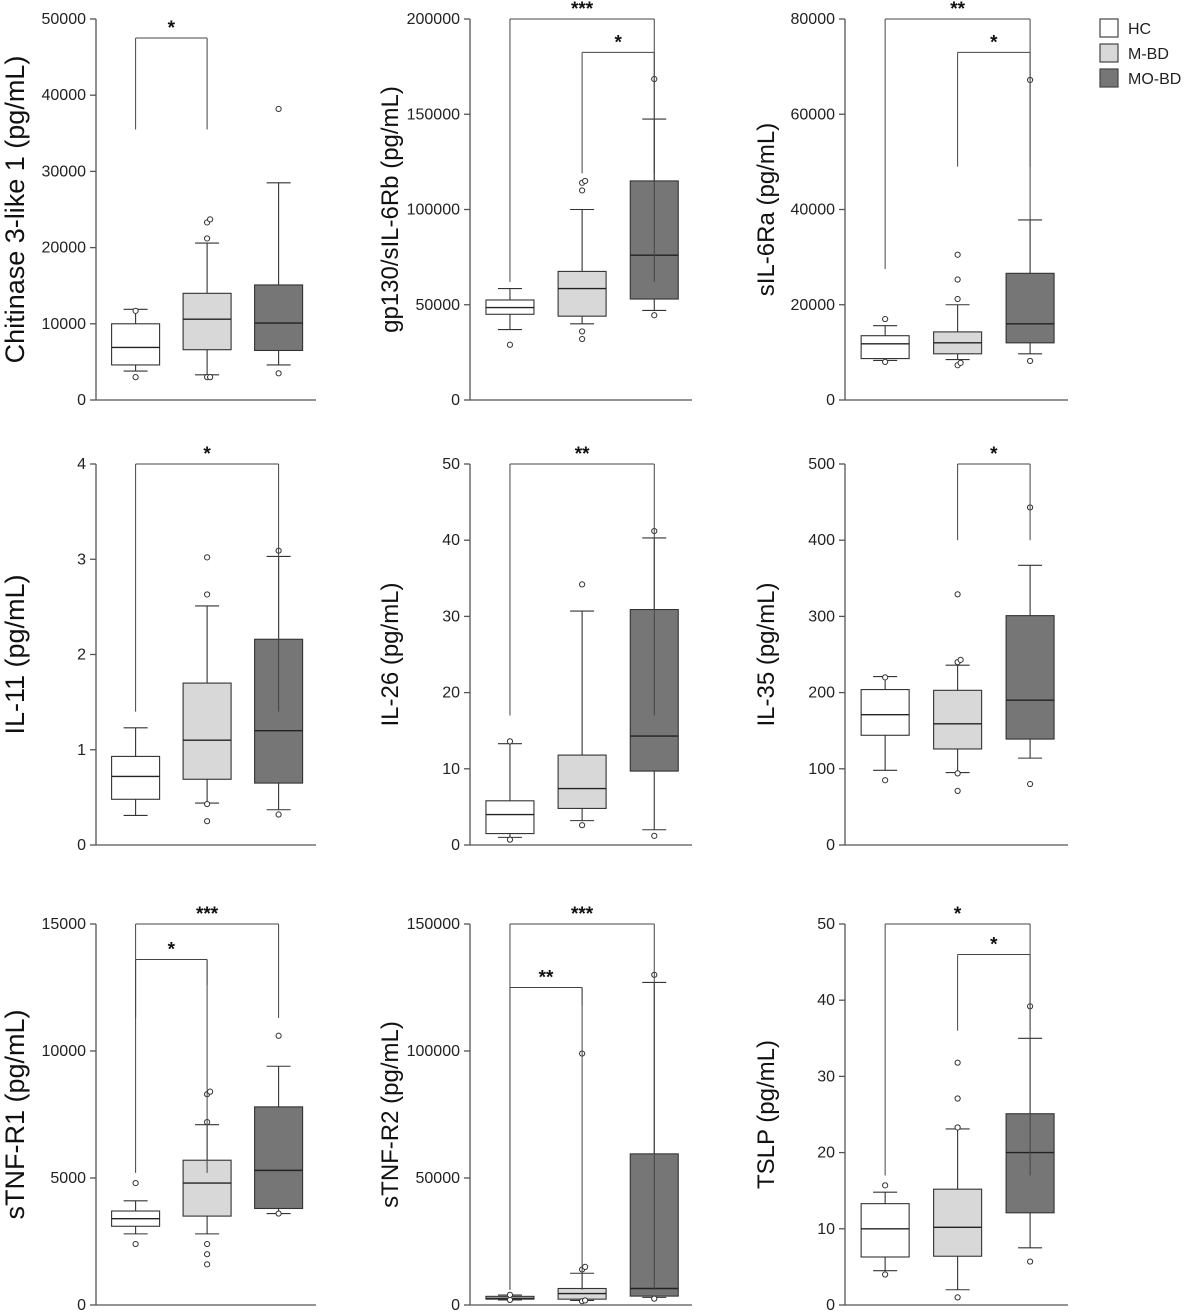 Image resolution: width=1192 pixels, height=1316 pixels. Describe the element at coordinates (81, 559) in the screenshot. I see `y-tick-label: 3` at that location.